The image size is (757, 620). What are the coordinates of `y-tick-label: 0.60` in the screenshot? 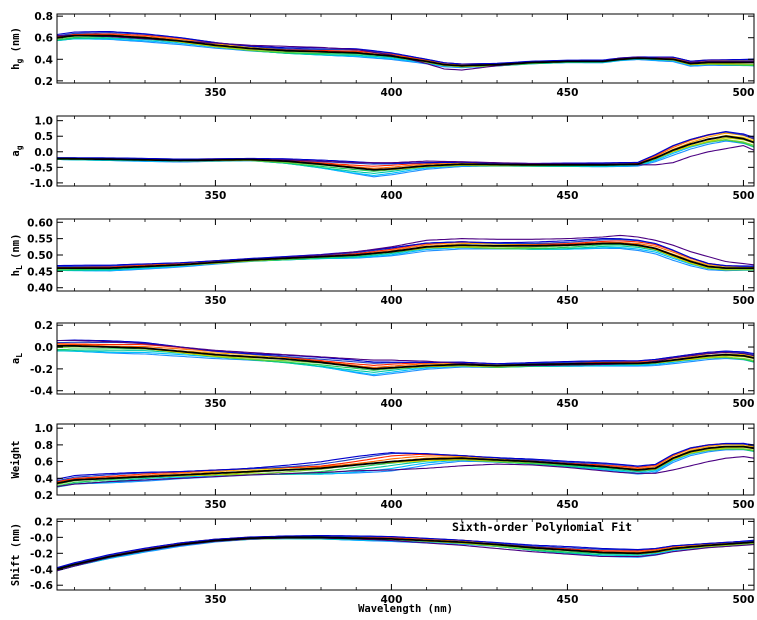 It's located at (40, 223).